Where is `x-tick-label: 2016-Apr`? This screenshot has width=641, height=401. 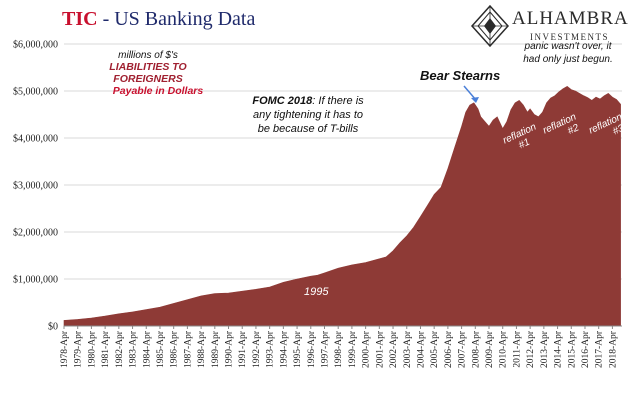 x-tick-label: 2016-Apr is located at coordinates (586, 349).